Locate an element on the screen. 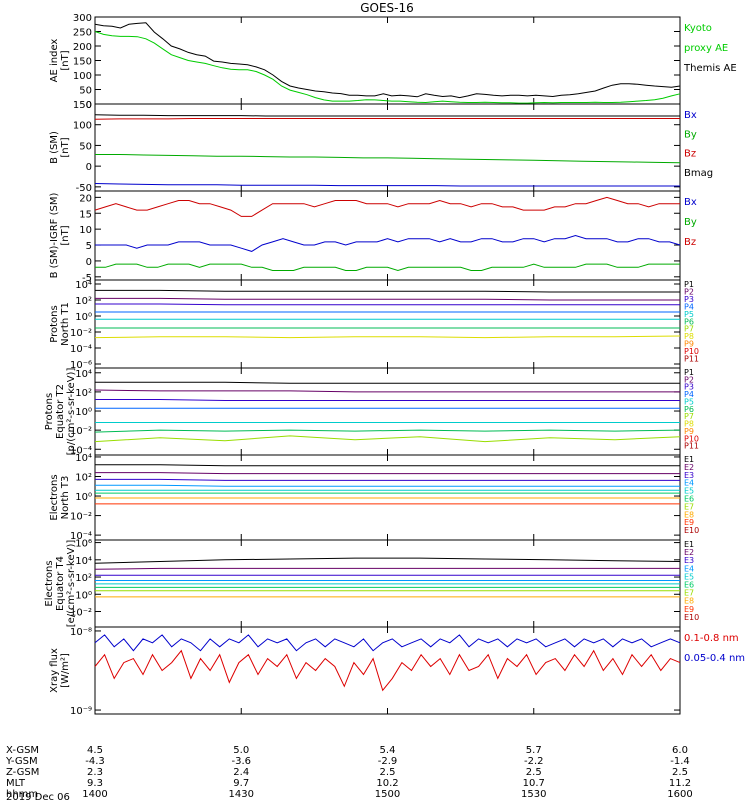 The width and height of the screenshot is (750, 800). ytick-label: 150 is located at coordinates (82, 105).